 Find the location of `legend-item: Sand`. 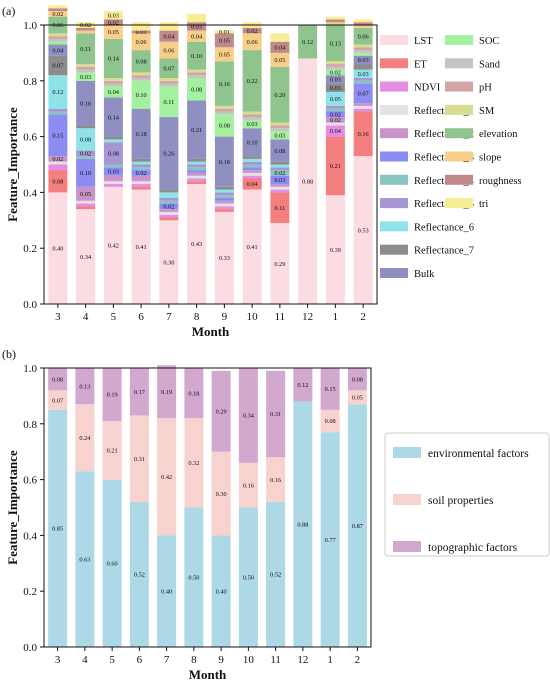

legend-item: Sand is located at coordinates (473, 64).